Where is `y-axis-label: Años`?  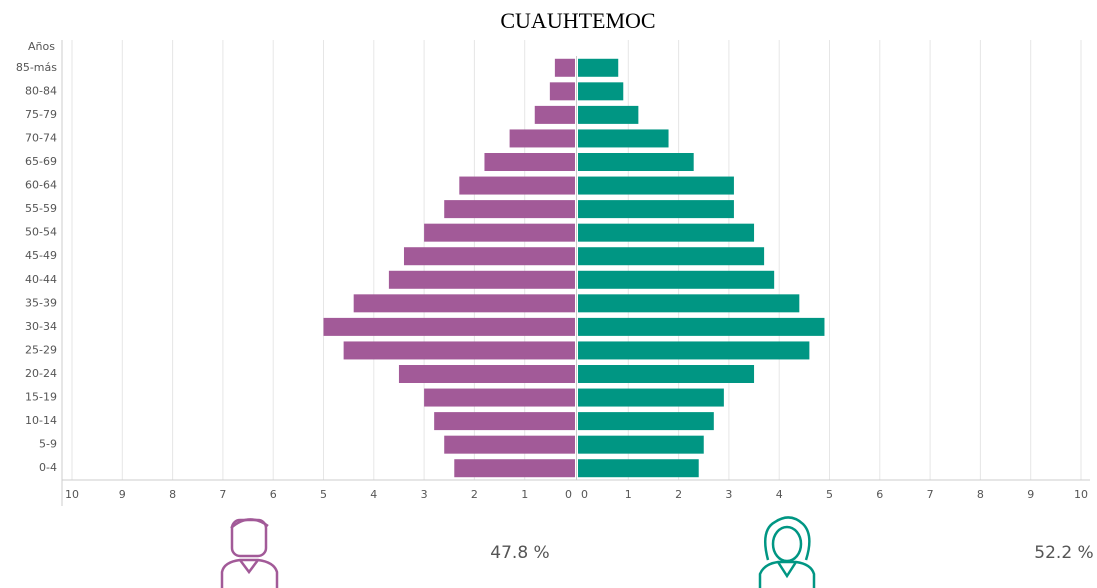 y-axis-label: Años is located at coordinates (41, 46).